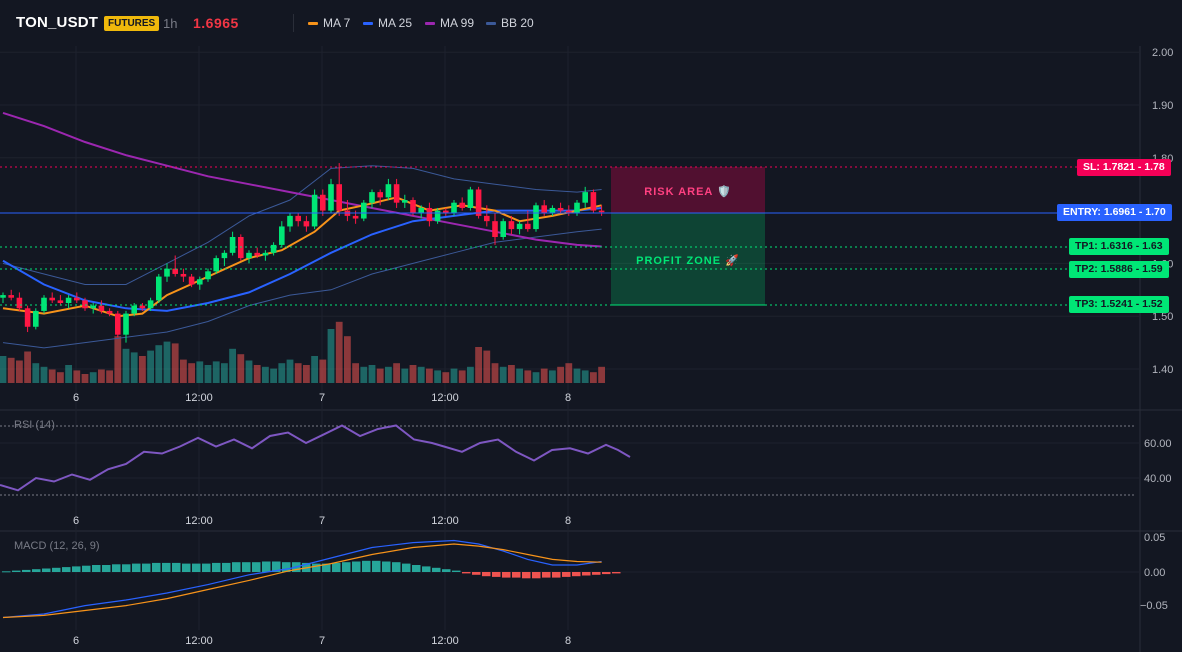  Describe the element at coordinates (1119, 269) in the screenshot. I see `tp2-tag: TP2: 1.5886 - 1.59` at that location.